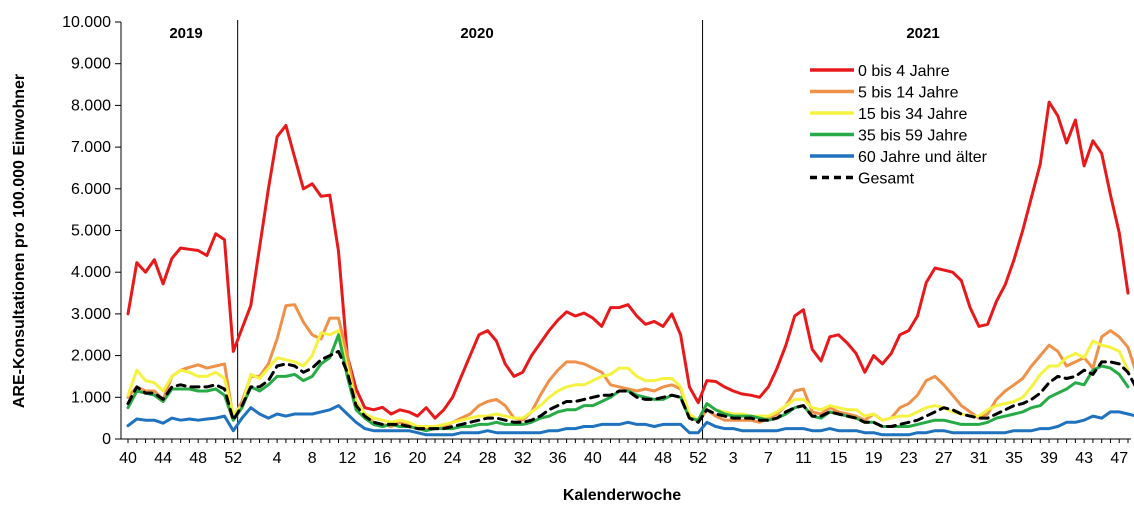 The image size is (1134, 506). Describe the element at coordinates (91, 314) in the screenshot. I see `y-tick-label: 3.000` at that location.